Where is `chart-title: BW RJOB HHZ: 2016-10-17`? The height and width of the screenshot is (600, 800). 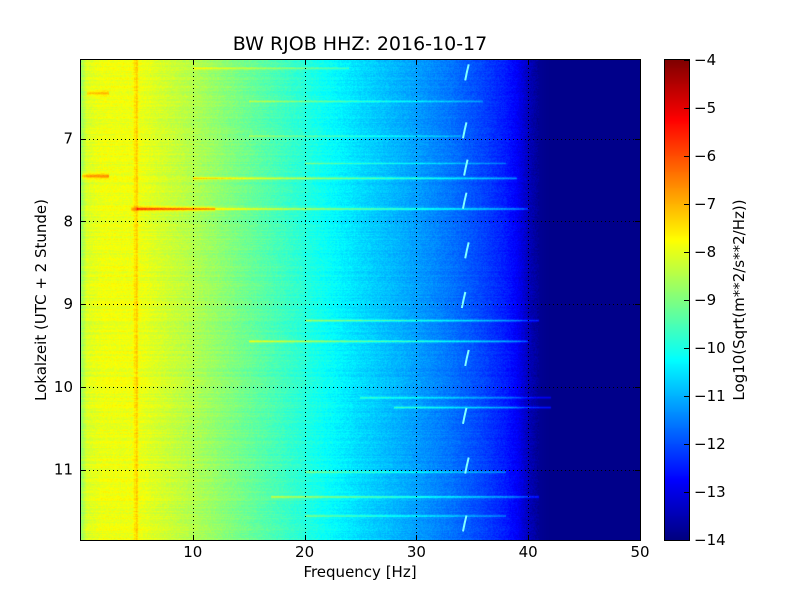 chart-title: BW RJOB HHZ: 2016-10-17 is located at coordinates (360, 44).